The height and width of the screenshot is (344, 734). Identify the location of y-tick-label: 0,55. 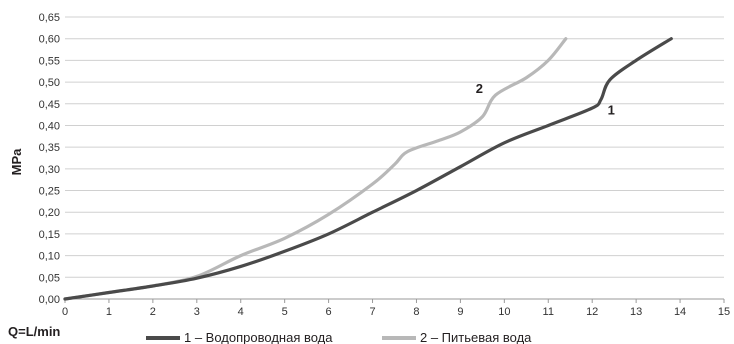
(49, 61).